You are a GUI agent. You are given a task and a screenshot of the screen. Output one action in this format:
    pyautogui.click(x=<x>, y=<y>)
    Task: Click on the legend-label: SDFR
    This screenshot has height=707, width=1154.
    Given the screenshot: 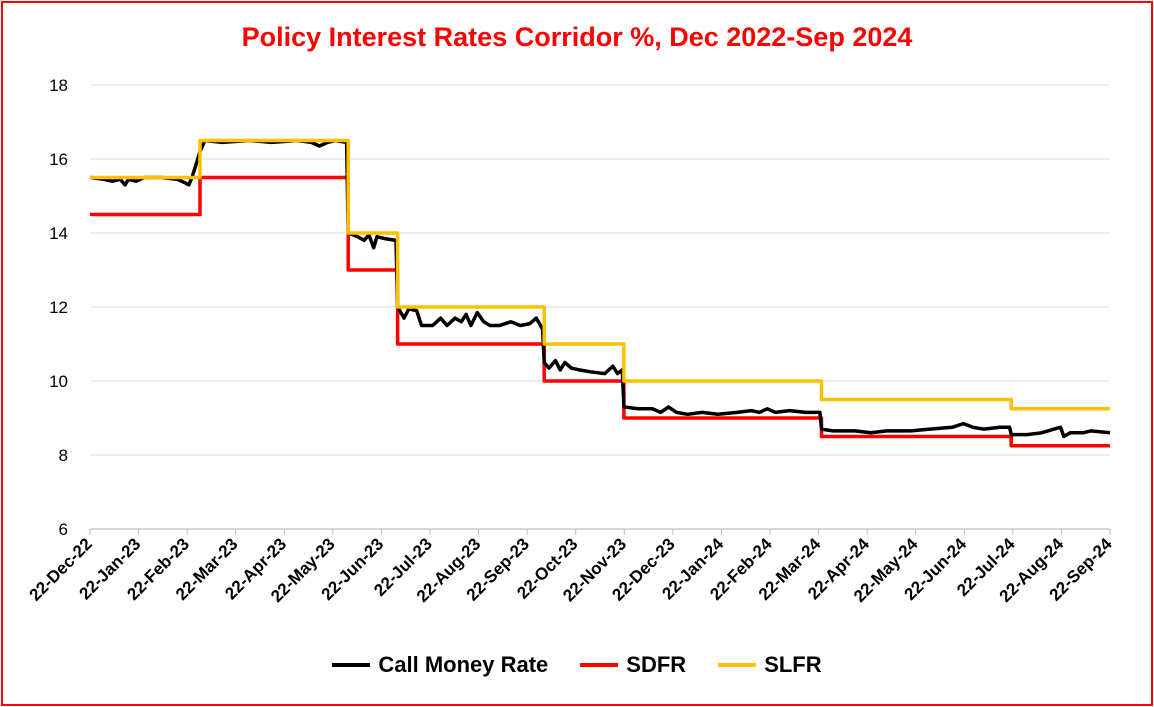 What is the action you would take?
    pyautogui.click(x=656, y=664)
    